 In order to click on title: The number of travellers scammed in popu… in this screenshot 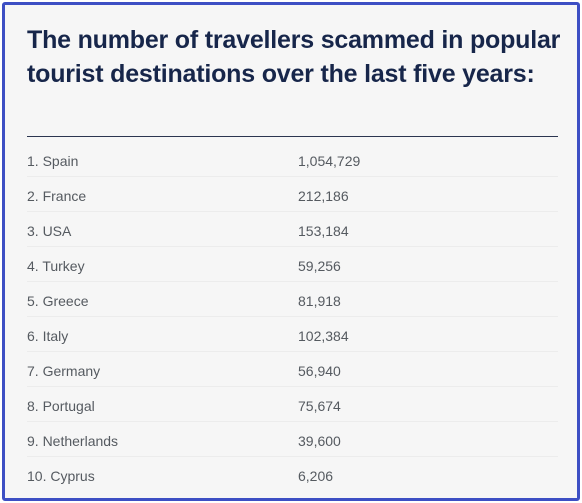, I will do `click(294, 57)`.